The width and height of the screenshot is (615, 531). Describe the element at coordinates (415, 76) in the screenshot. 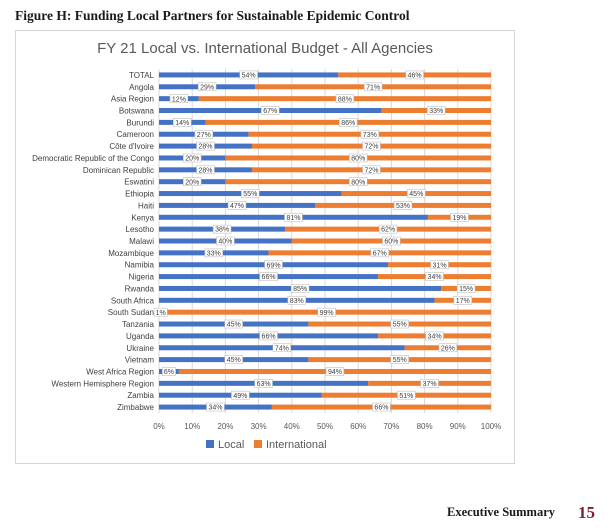

I see `data-label-international: 46%` at that location.